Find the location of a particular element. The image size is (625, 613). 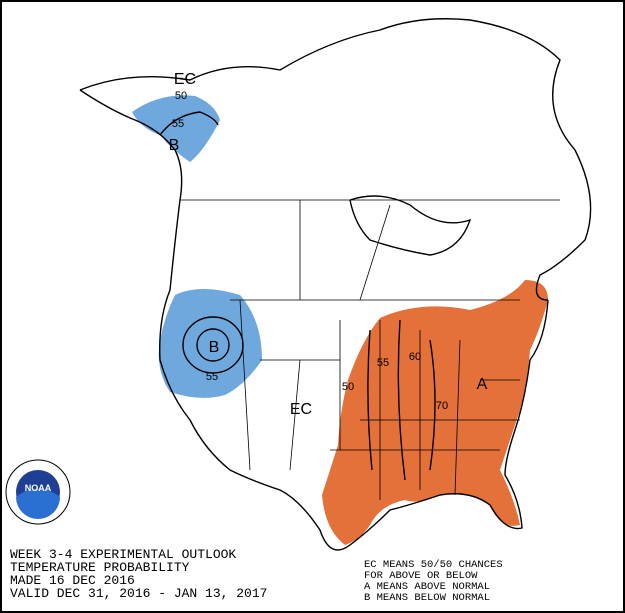

legend-line: EC MEANS 50/50 CHANCES is located at coordinates (433, 565).